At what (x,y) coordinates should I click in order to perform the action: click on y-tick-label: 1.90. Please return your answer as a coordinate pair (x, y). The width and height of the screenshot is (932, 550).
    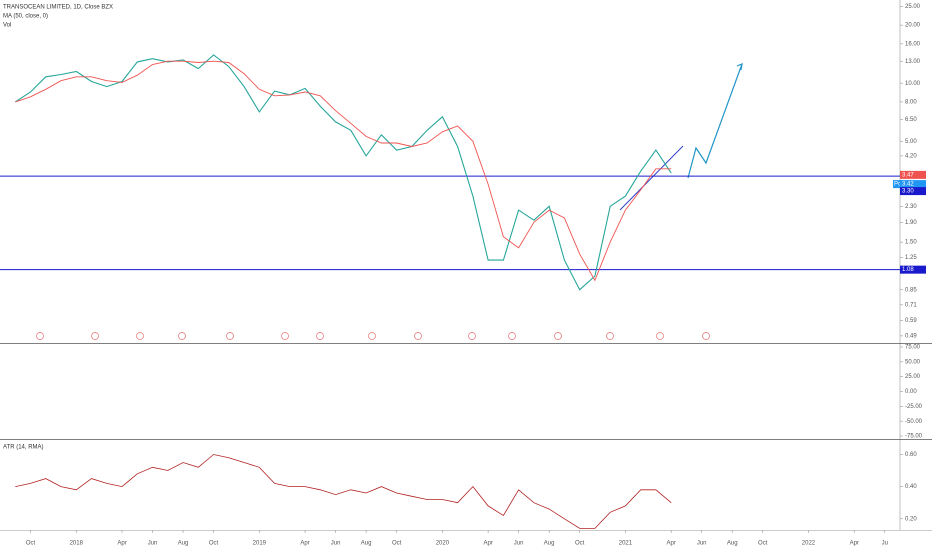
    Looking at the image, I should click on (911, 223).